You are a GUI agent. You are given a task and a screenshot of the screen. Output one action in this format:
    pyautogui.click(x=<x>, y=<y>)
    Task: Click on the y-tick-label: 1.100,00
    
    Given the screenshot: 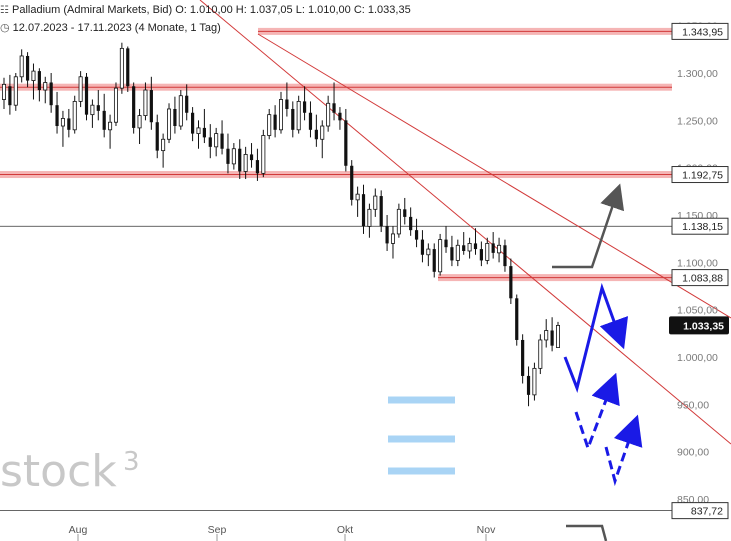 What is the action you would take?
    pyautogui.click(x=697, y=263)
    